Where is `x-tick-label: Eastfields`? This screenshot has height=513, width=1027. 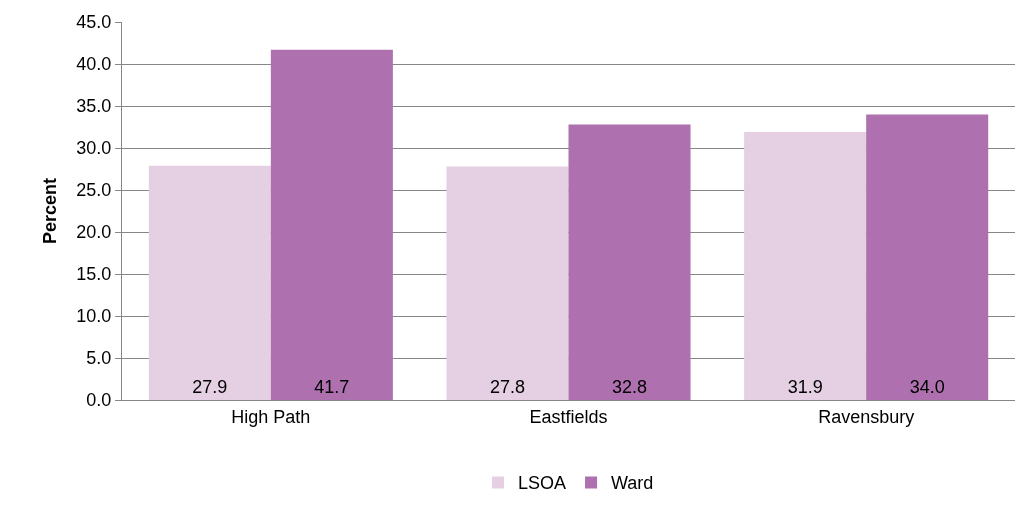 x-tick-label: Eastfields is located at coordinates (568, 416).